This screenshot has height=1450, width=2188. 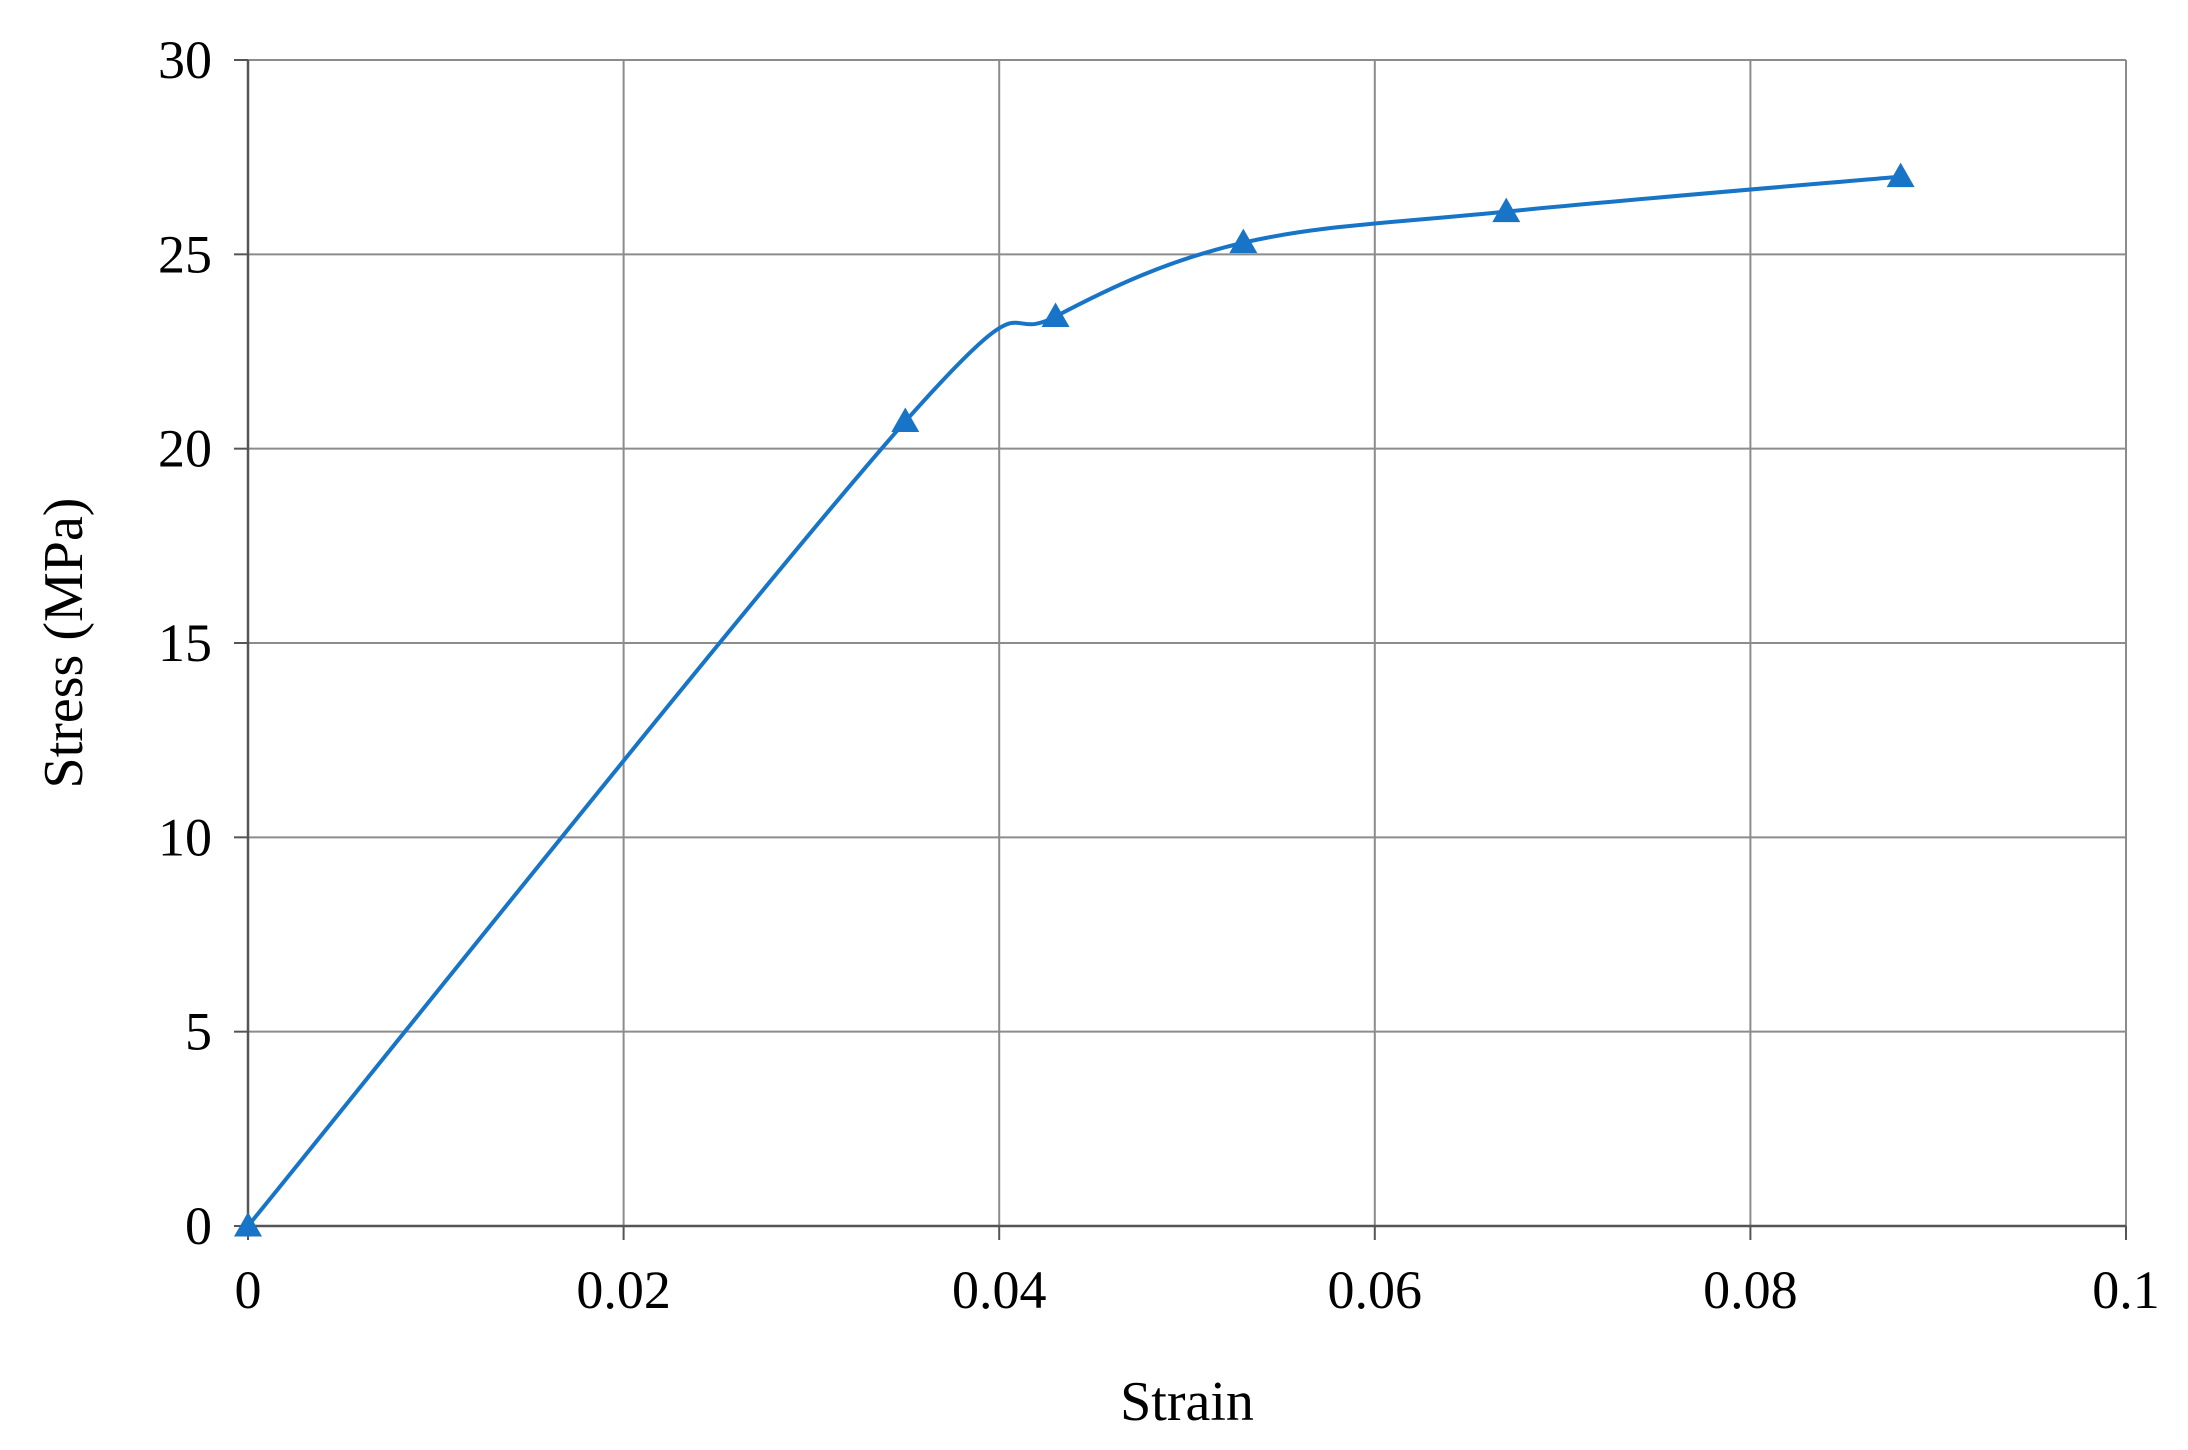 I want to click on x-tick-label: 0.08, so click(x=1750, y=1290).